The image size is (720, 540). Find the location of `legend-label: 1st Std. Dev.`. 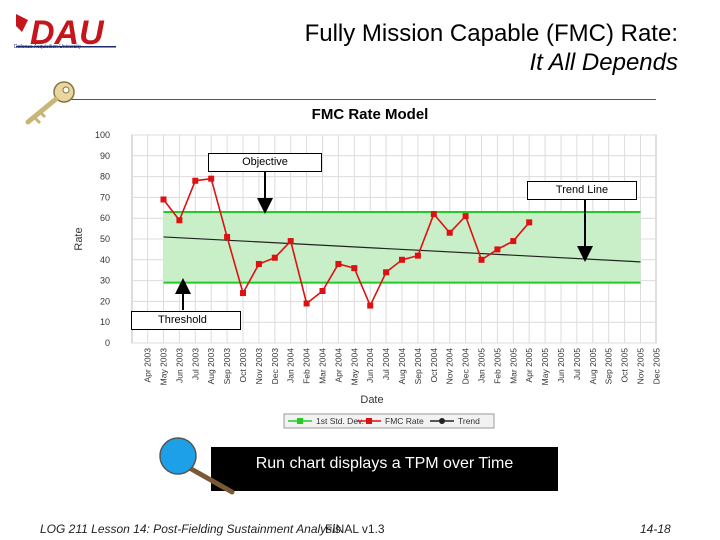

legend-label: 1st Std. Dev. is located at coordinates (340, 421).